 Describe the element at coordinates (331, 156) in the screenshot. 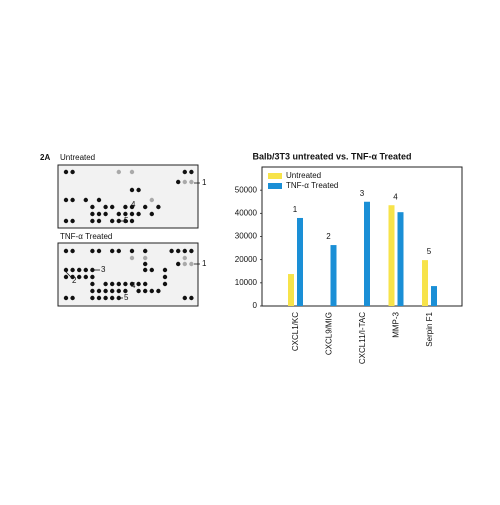

I see `chart-title: Balb/3T3 untreated vs. TNF-α Treated` at that location.